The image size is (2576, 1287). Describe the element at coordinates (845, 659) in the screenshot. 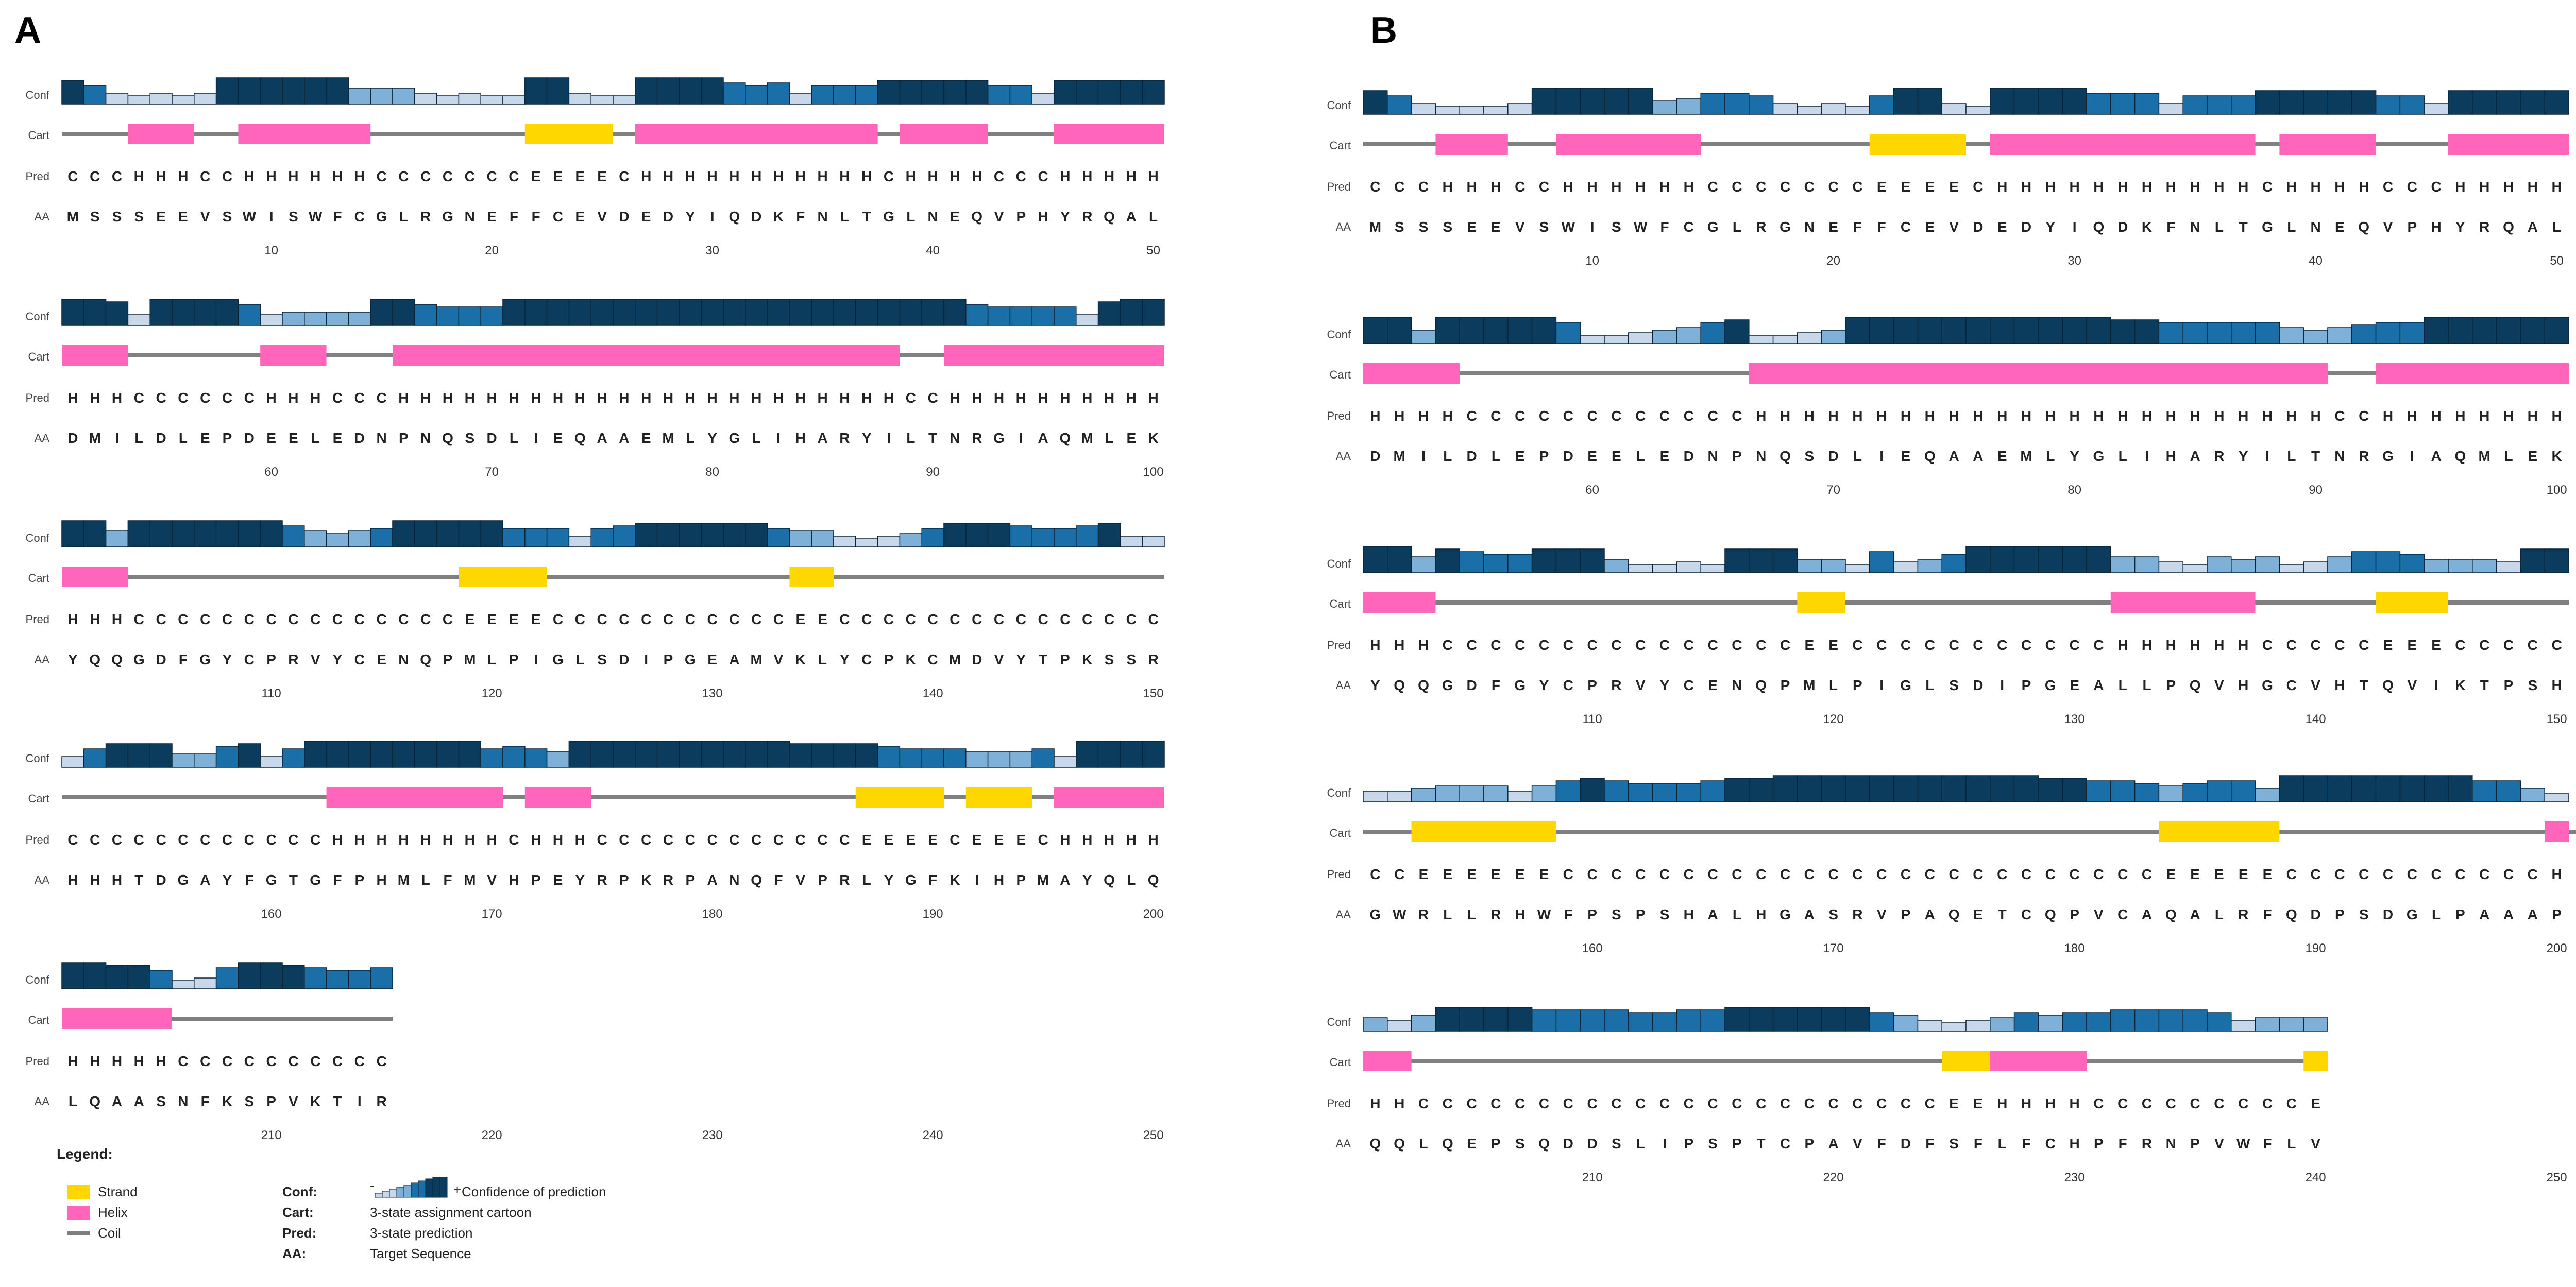

I see `aa-letter: Y` at that location.